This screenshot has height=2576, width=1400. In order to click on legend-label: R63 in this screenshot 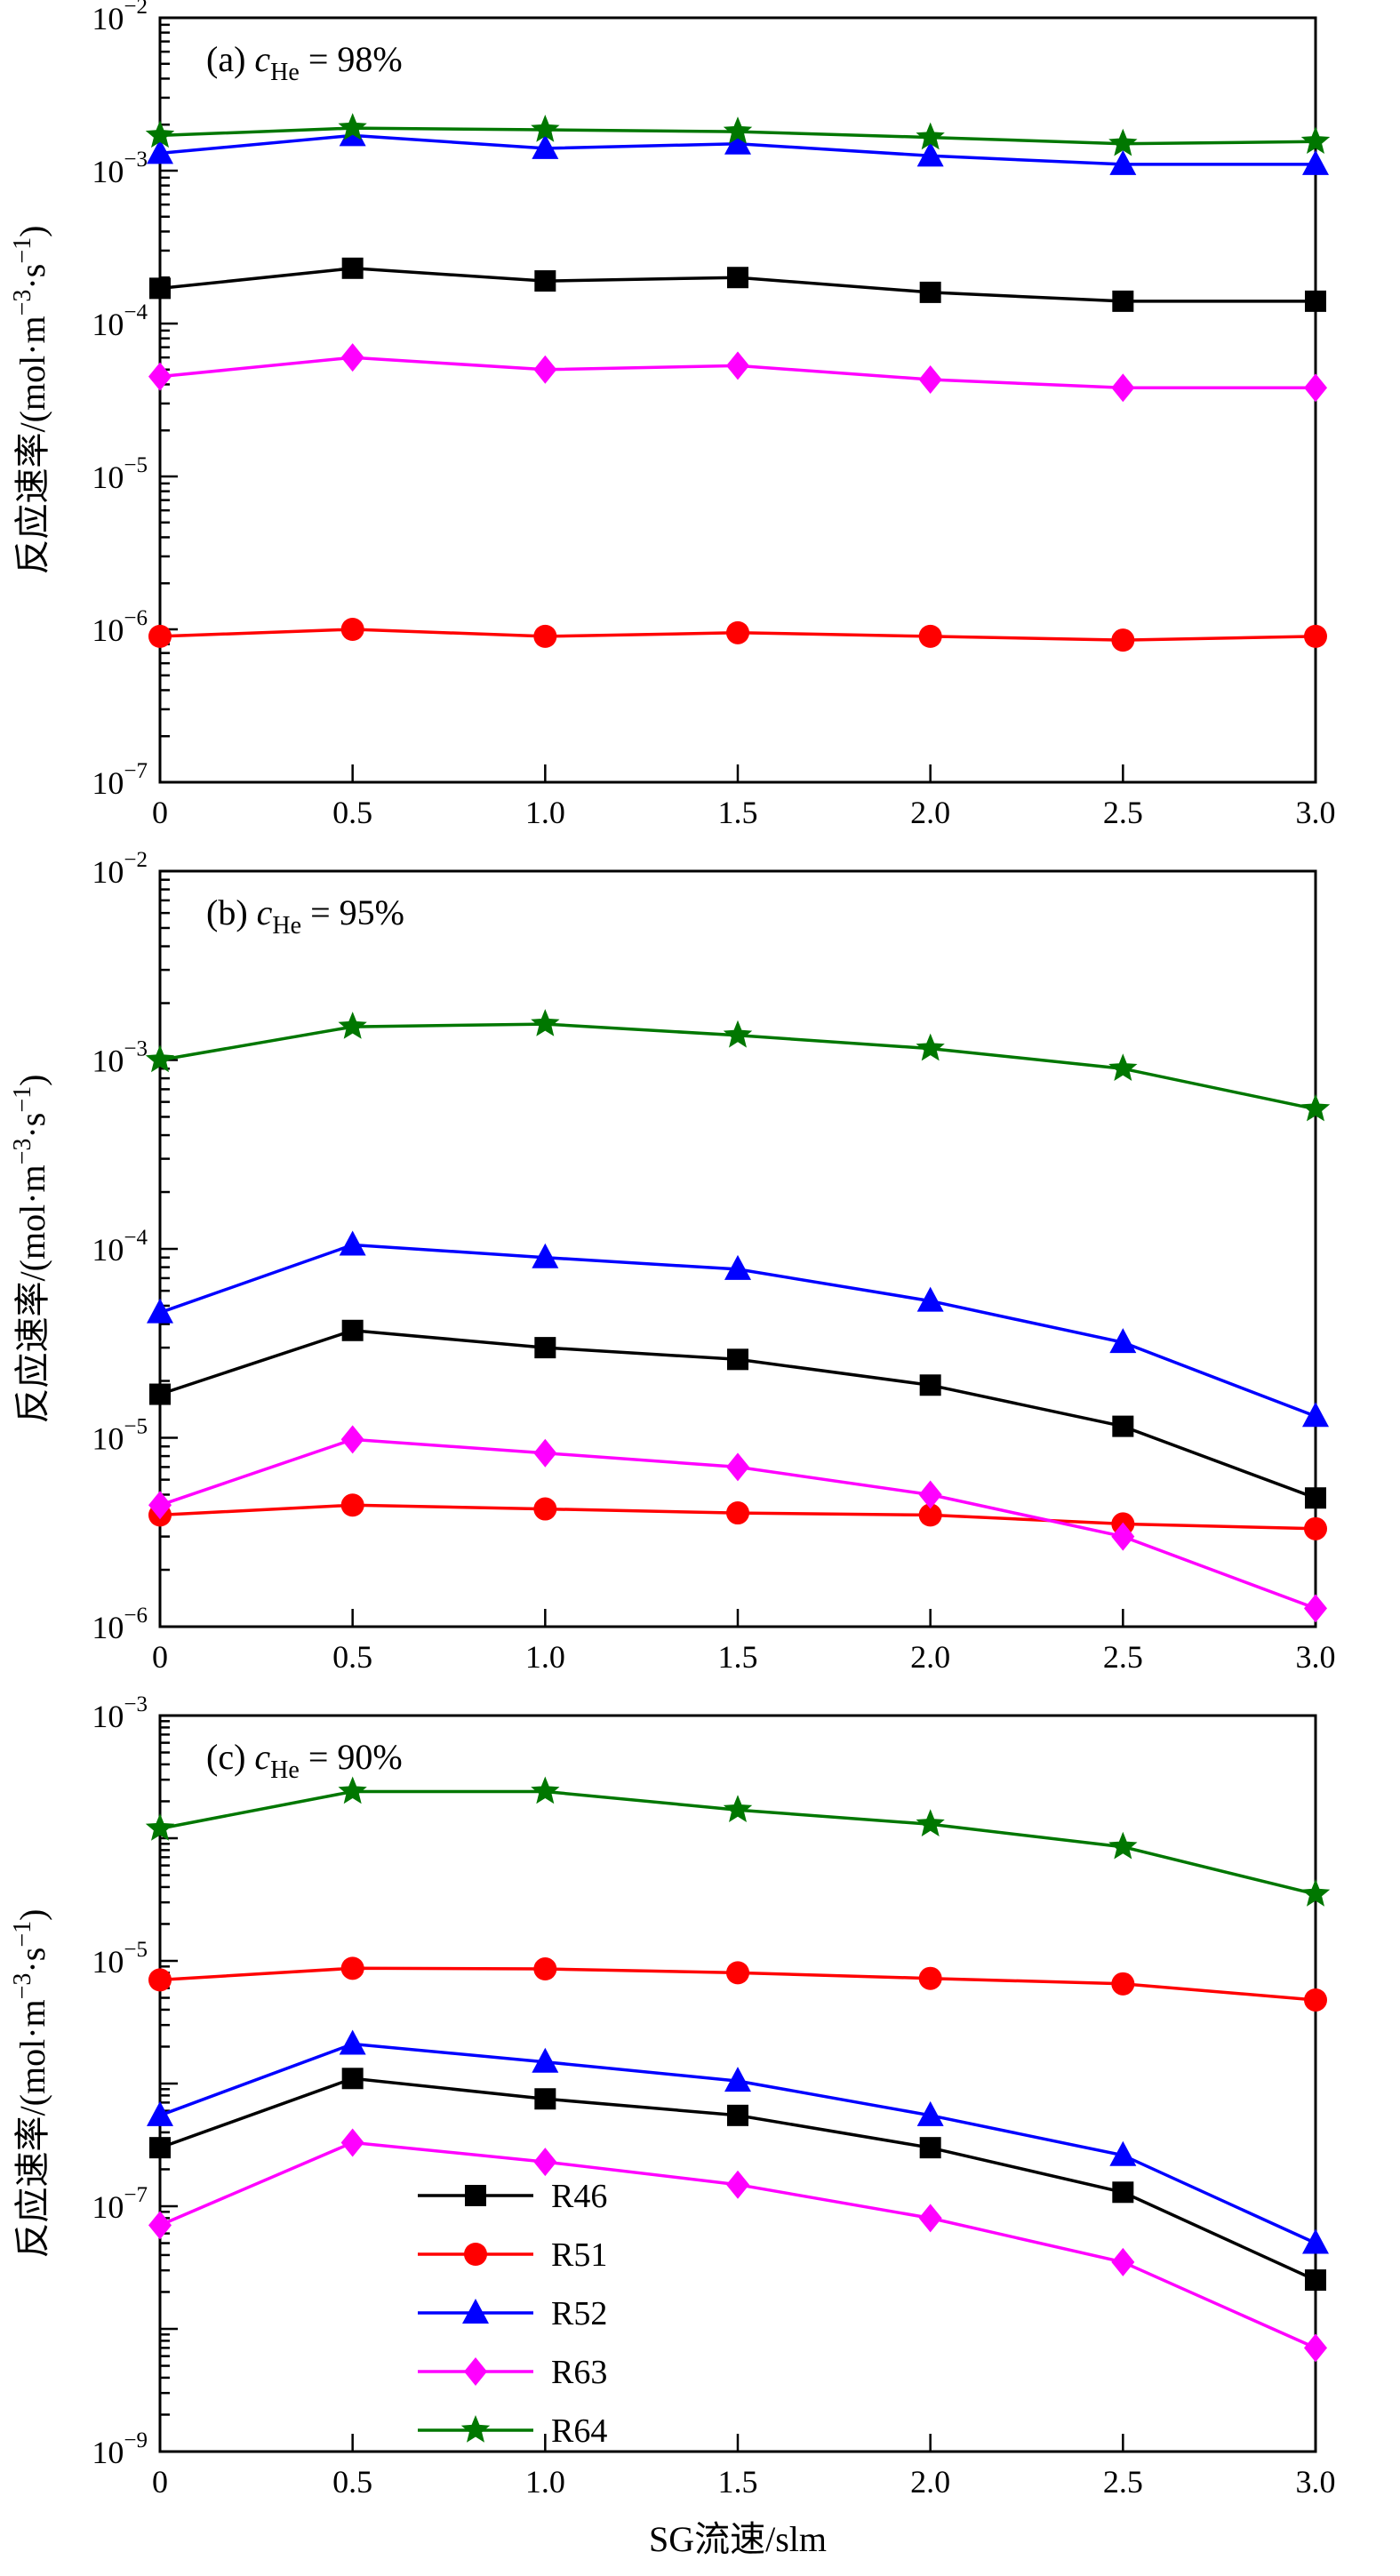, I will do `click(579, 2372)`.